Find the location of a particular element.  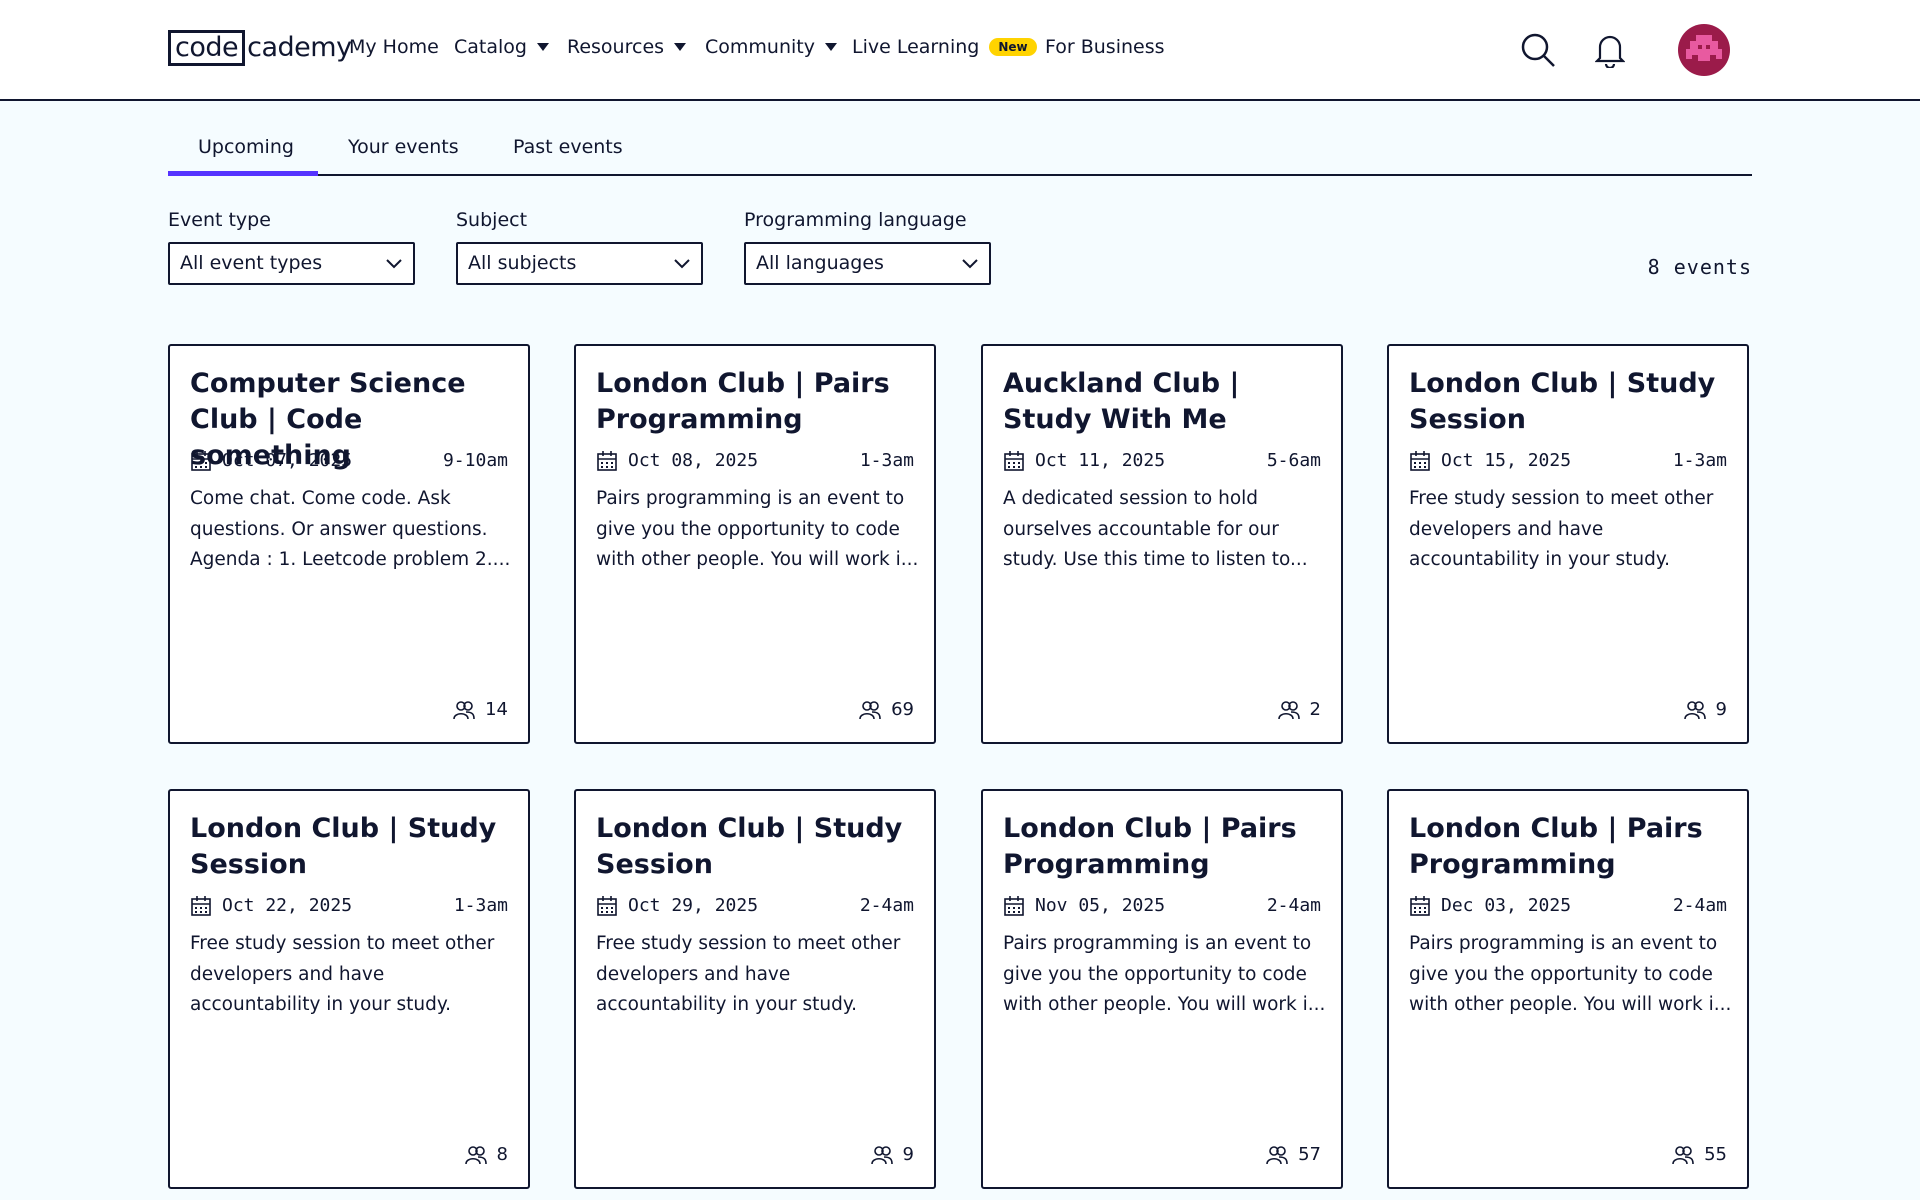

event-date: Oct 07, 2025 is located at coordinates (287, 460).